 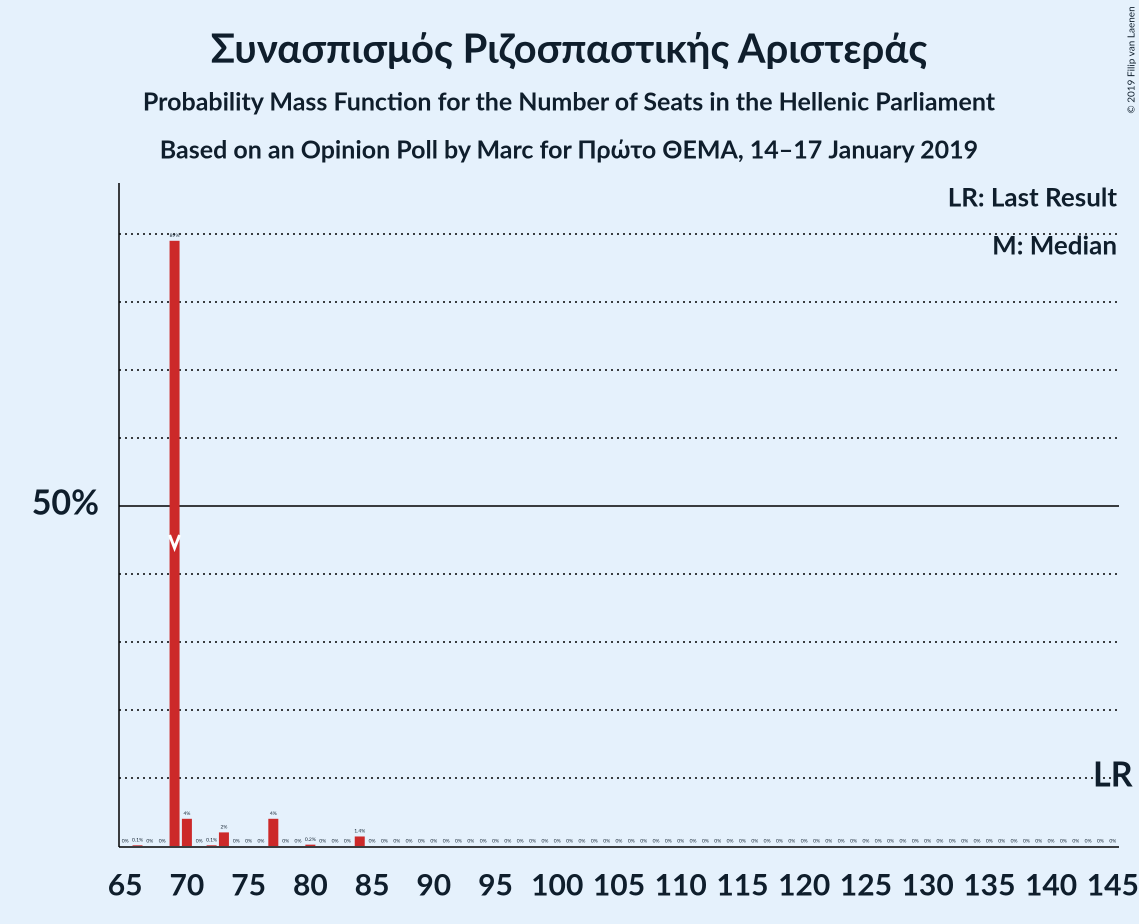 What do you see at coordinates (1113, 774) in the screenshot?
I see `last-result-label: LR` at bounding box center [1113, 774].